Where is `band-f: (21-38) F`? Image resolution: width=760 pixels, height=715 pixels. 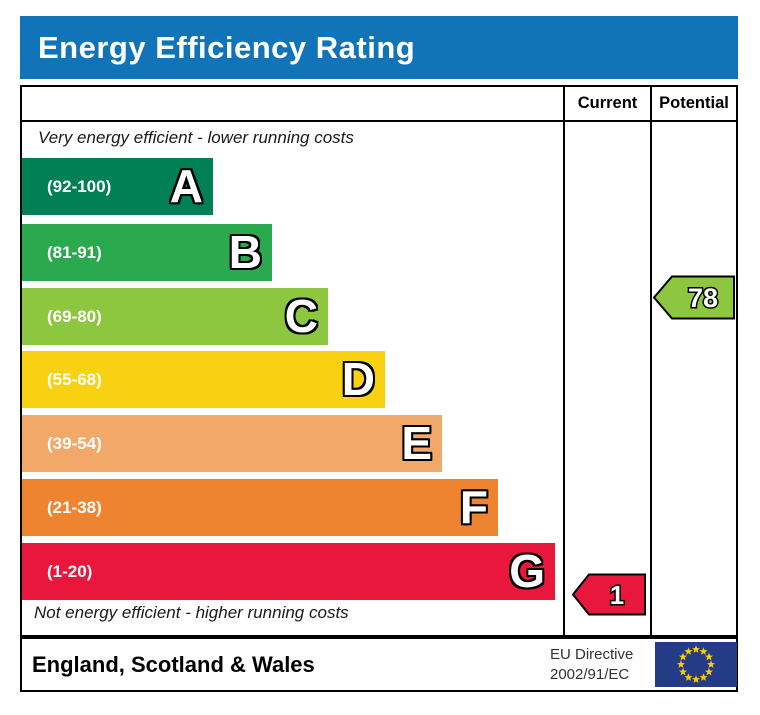
band-f: (21-38) F is located at coordinates (260, 507).